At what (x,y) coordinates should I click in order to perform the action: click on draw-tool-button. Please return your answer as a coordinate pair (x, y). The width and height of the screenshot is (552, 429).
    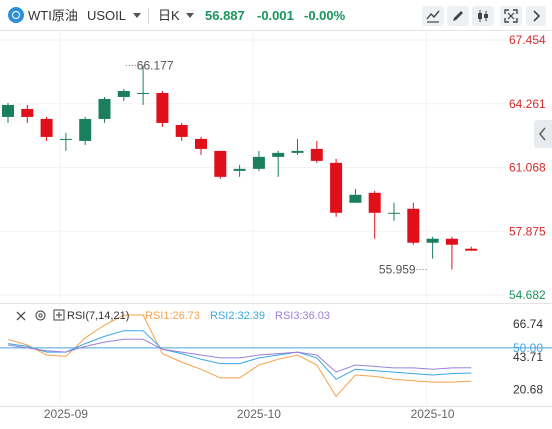
    Looking at the image, I should click on (458, 16).